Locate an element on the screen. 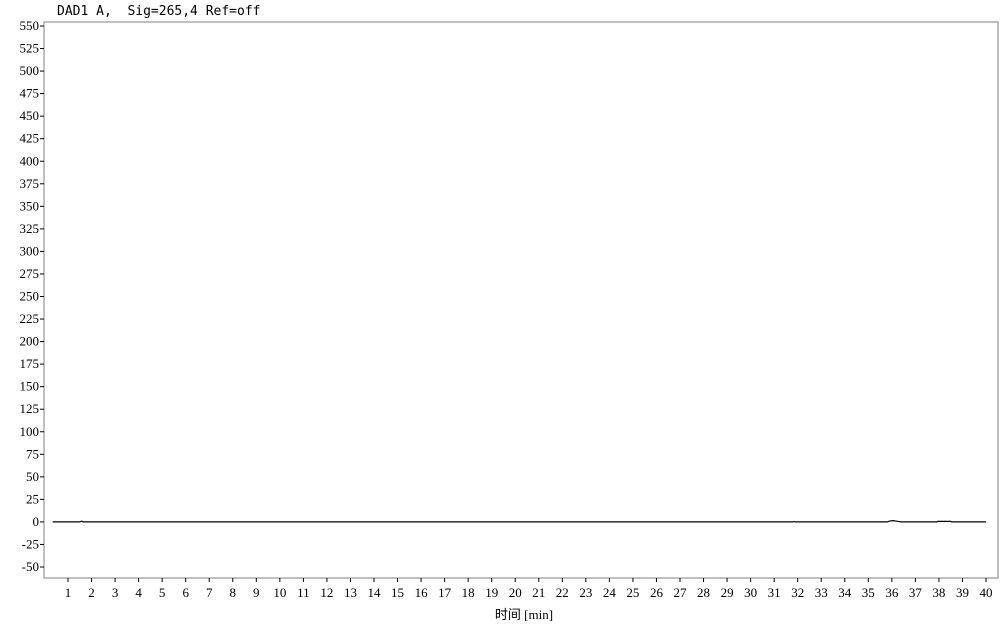 Image resolution: width=1001 pixels, height=628 pixels. y-tick-label: 175 is located at coordinates (30, 363).